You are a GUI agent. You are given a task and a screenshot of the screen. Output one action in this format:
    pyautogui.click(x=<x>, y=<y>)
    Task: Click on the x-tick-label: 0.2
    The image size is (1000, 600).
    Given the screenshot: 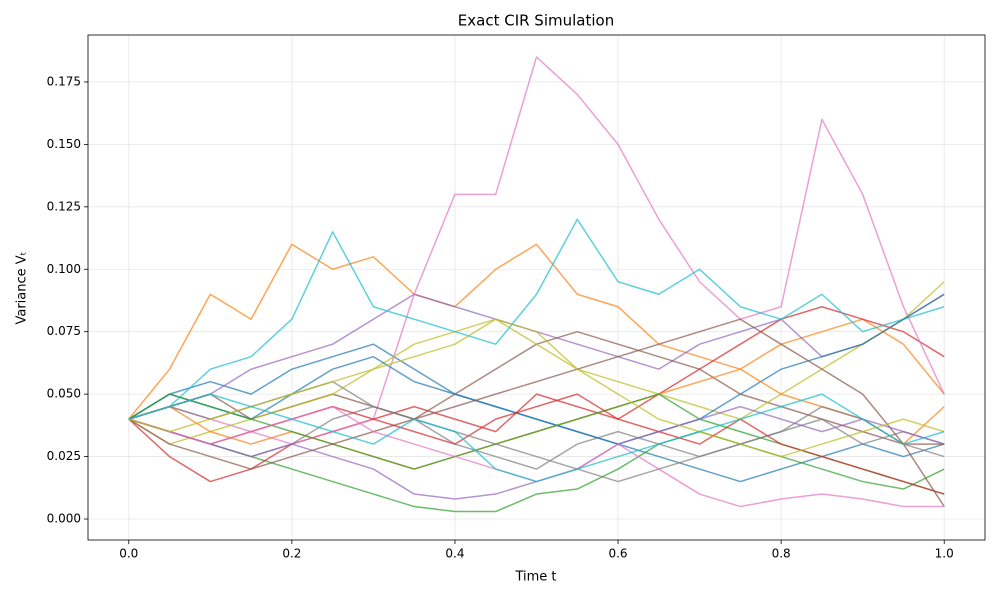 What is the action you would take?
    pyautogui.click(x=291, y=554)
    